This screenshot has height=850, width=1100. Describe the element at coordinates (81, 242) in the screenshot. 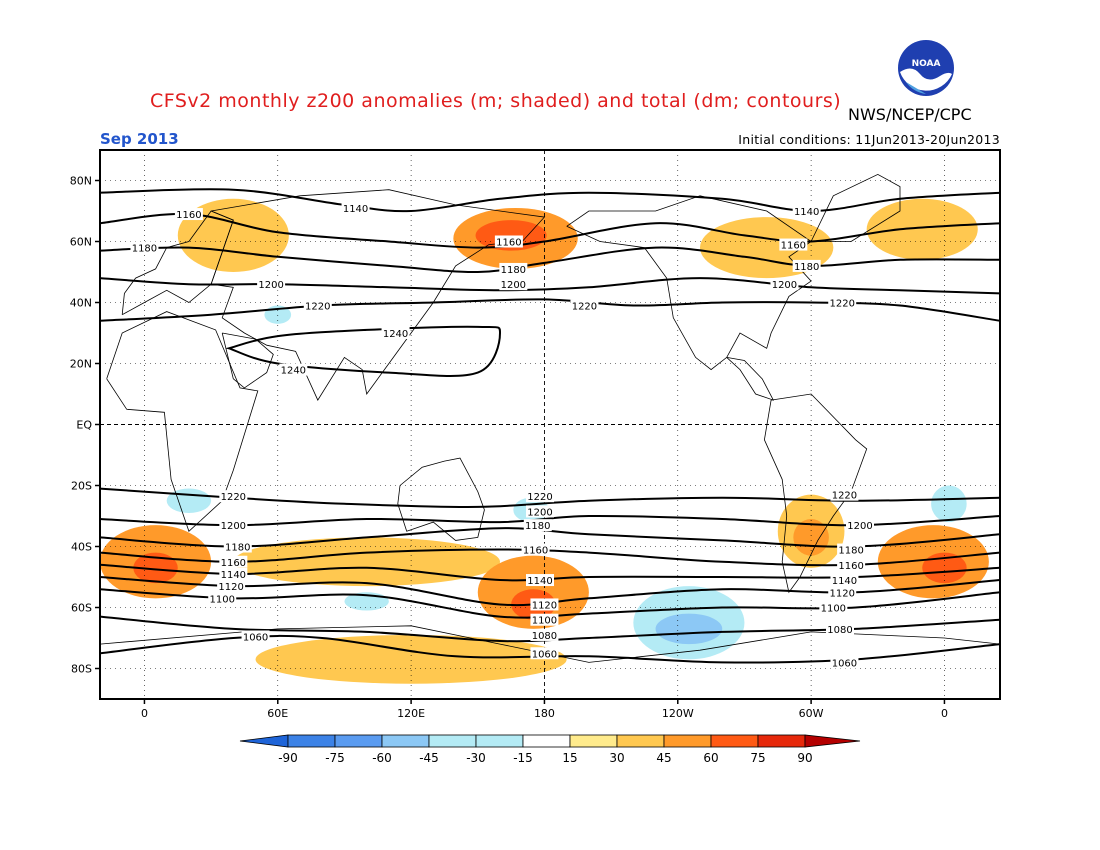

I see `lat-tick-label: 60N` at that location.